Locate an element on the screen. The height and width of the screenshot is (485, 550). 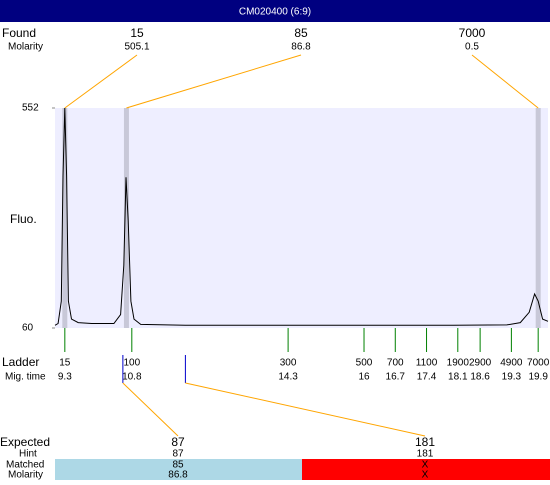
expected-molarity-label: Molarity is located at coordinates (25, 475).